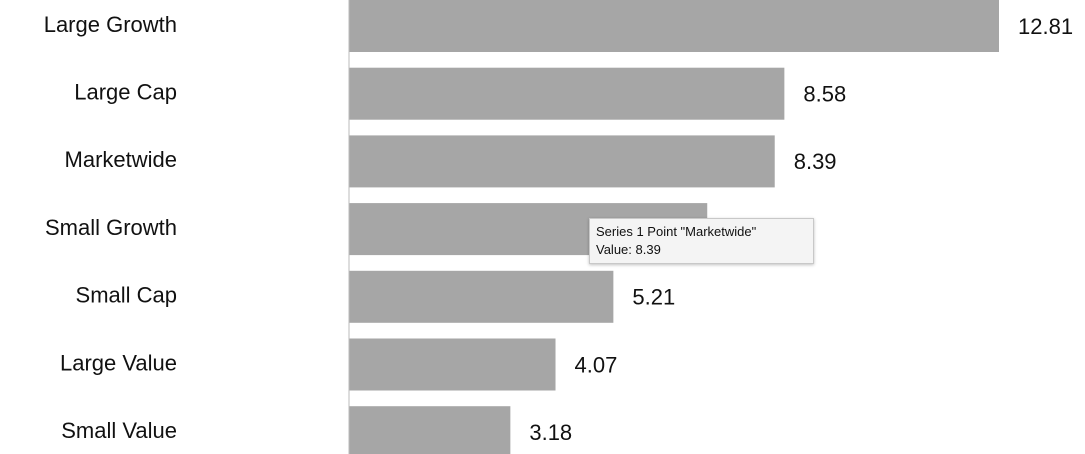  What do you see at coordinates (701, 241) in the screenshot?
I see `tooltip: Series 1 Point "Marketwide" Value: 8.39` at bounding box center [701, 241].